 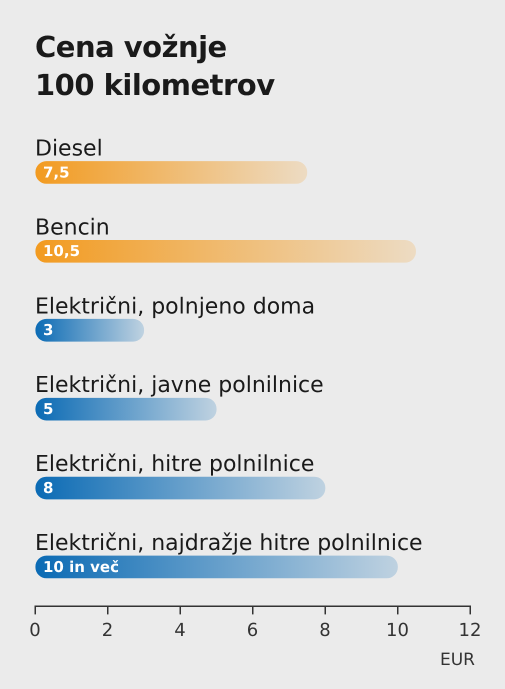 What do you see at coordinates (179, 385) in the screenshot?
I see `y-tick-label: Električni, javne polnilnice` at bounding box center [179, 385].